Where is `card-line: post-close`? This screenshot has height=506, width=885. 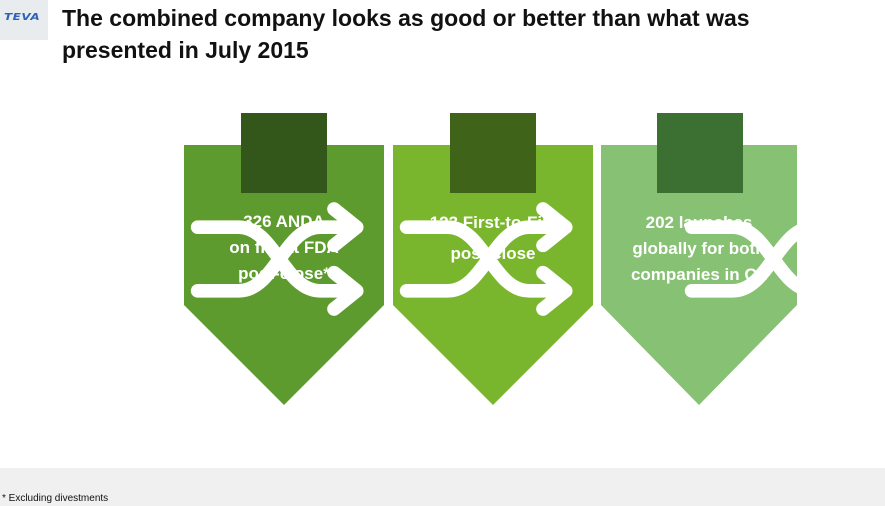
card-line: post-close is located at coordinates (493, 253).